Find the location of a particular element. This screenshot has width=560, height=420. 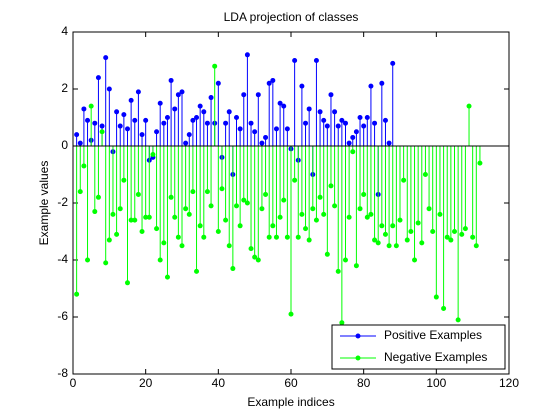

x-tick-label: 120 is located at coordinates (509, 383).